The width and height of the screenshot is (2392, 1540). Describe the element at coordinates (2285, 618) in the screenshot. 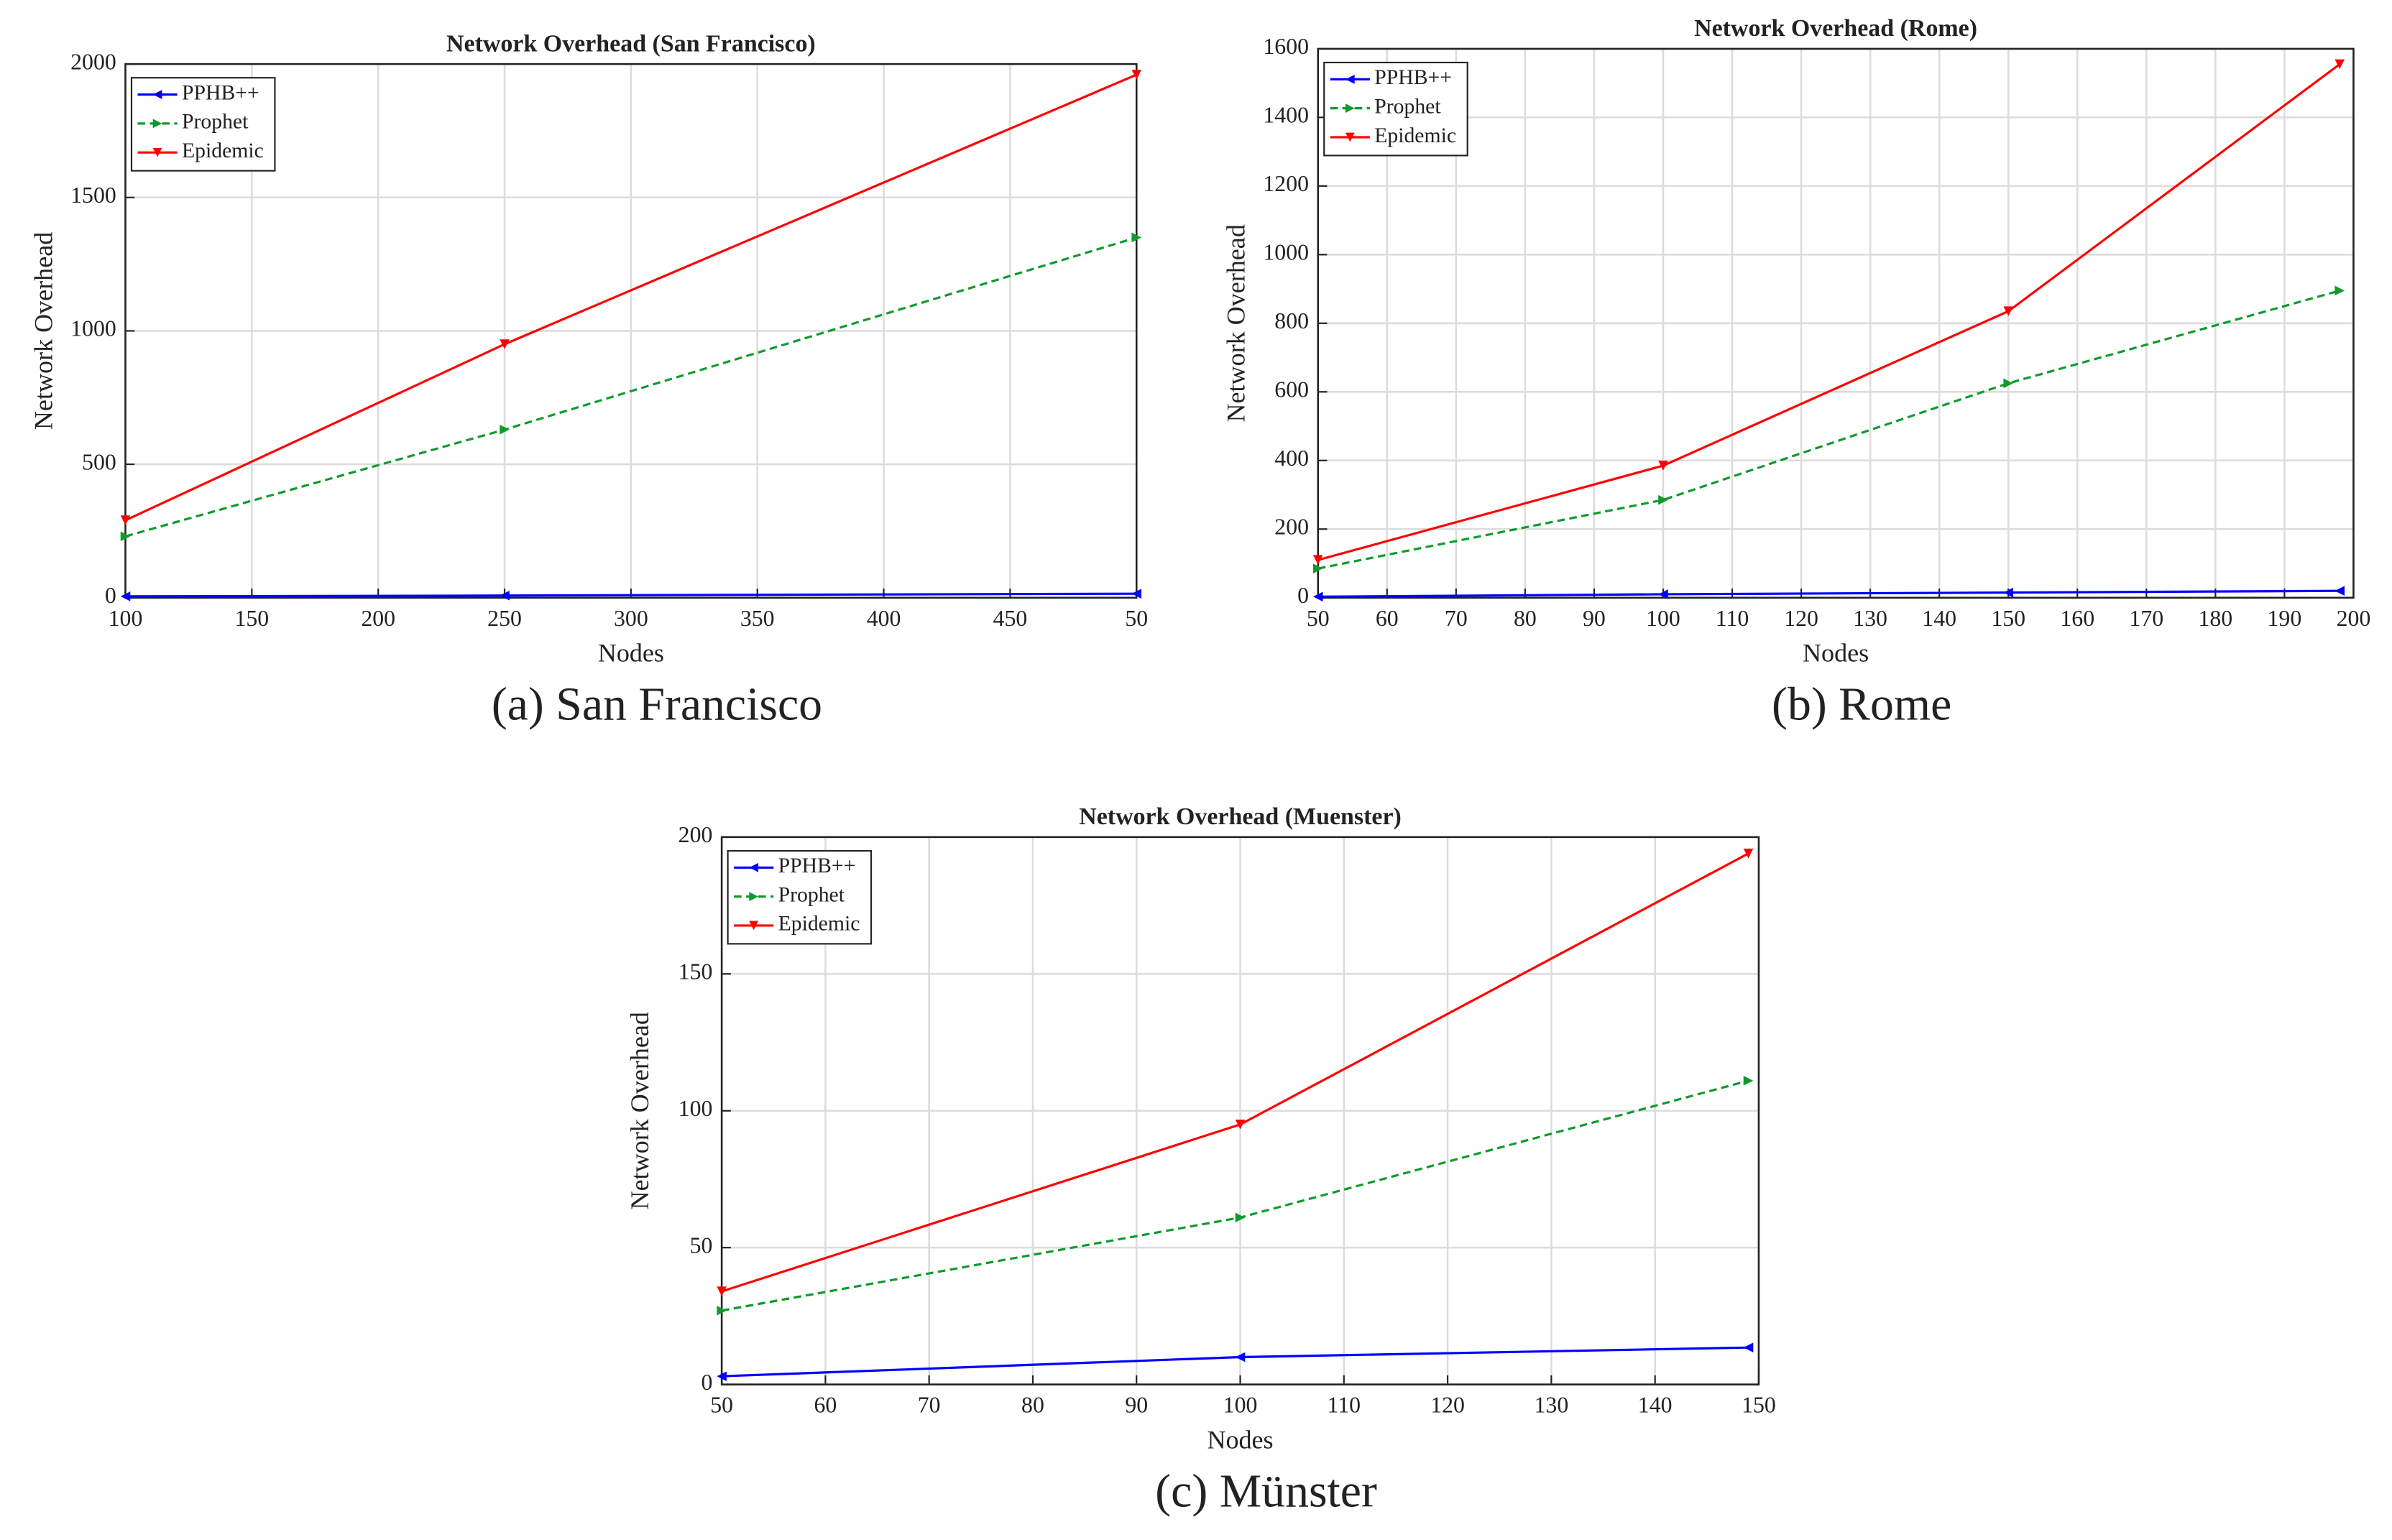

I see `x-tick-label: 190` at that location.